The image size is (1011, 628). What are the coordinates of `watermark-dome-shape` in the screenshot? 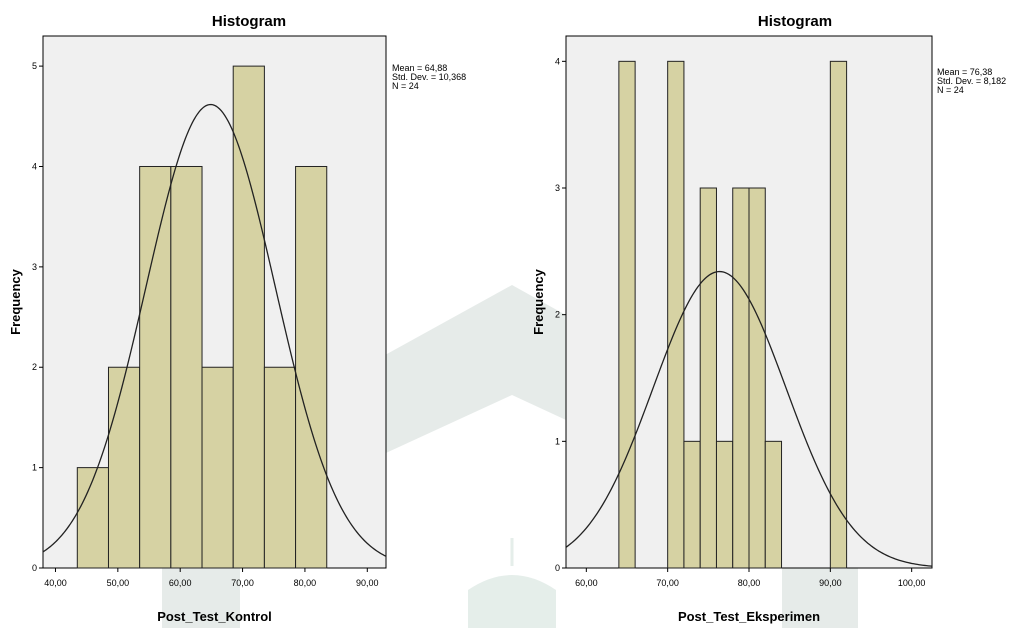 It's located at (512, 601).